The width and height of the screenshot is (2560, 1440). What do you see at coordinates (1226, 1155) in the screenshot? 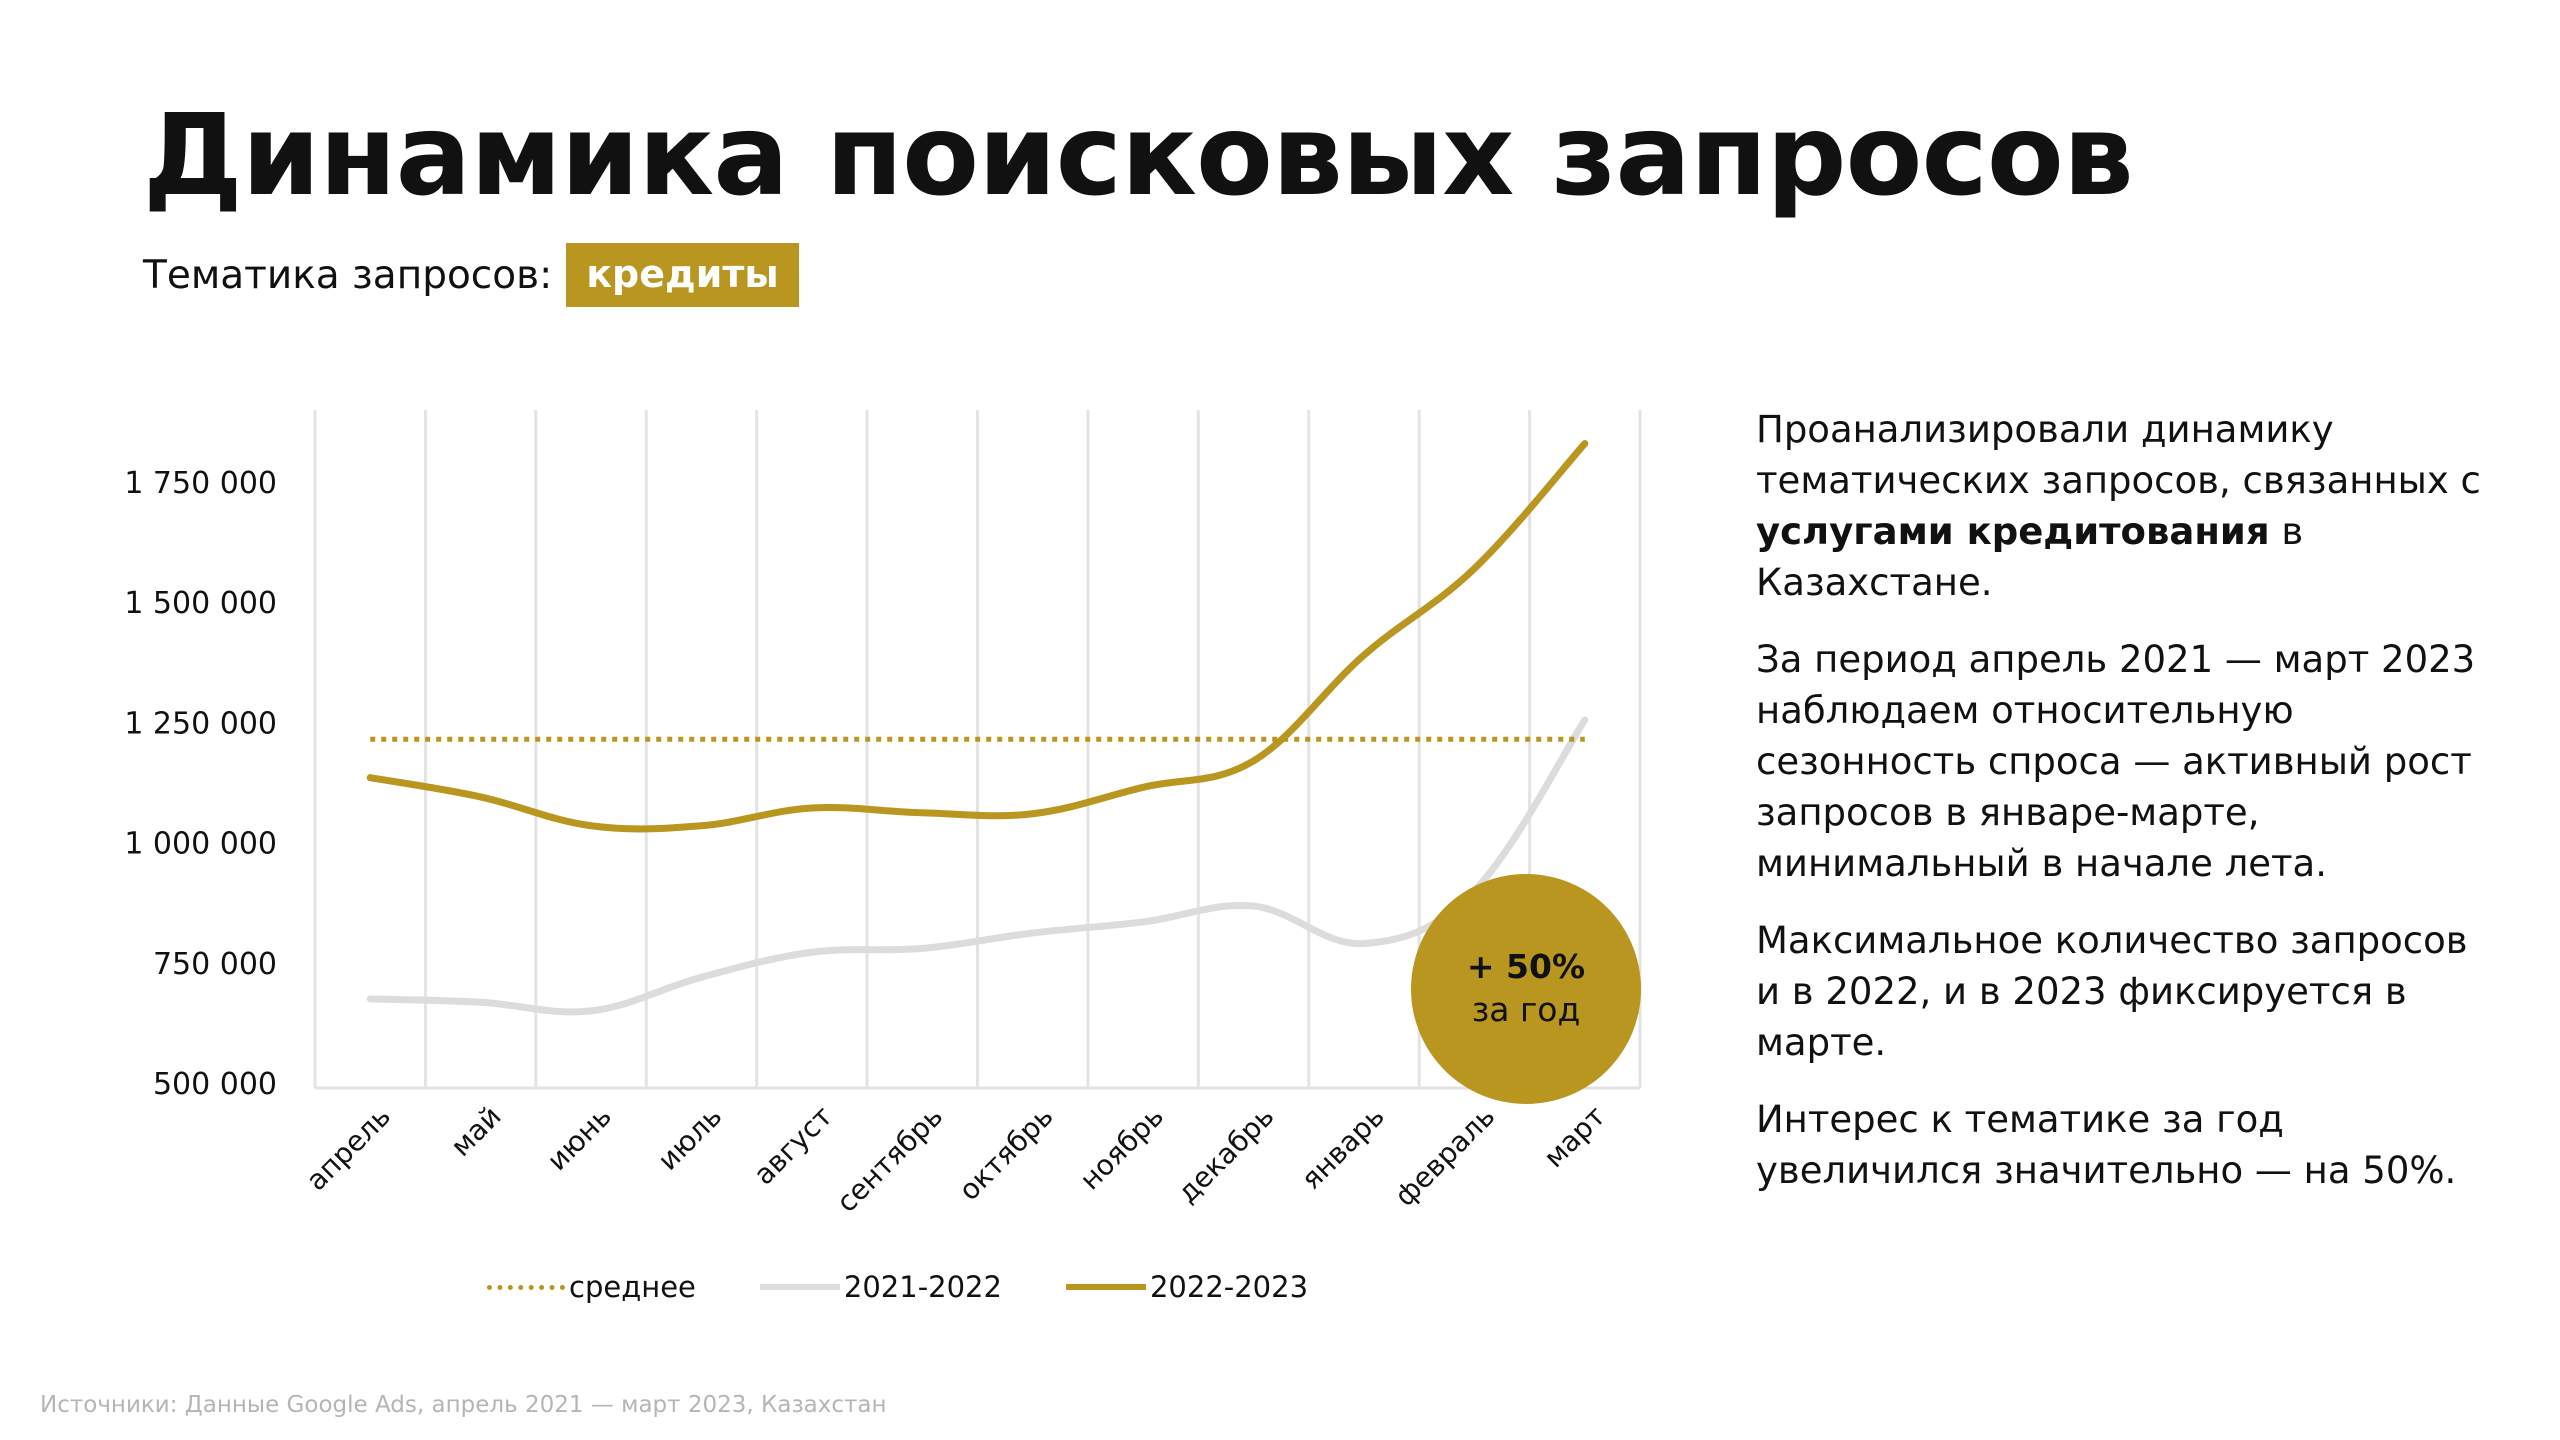
I see `x-tick-label: декабрь` at bounding box center [1226, 1155].